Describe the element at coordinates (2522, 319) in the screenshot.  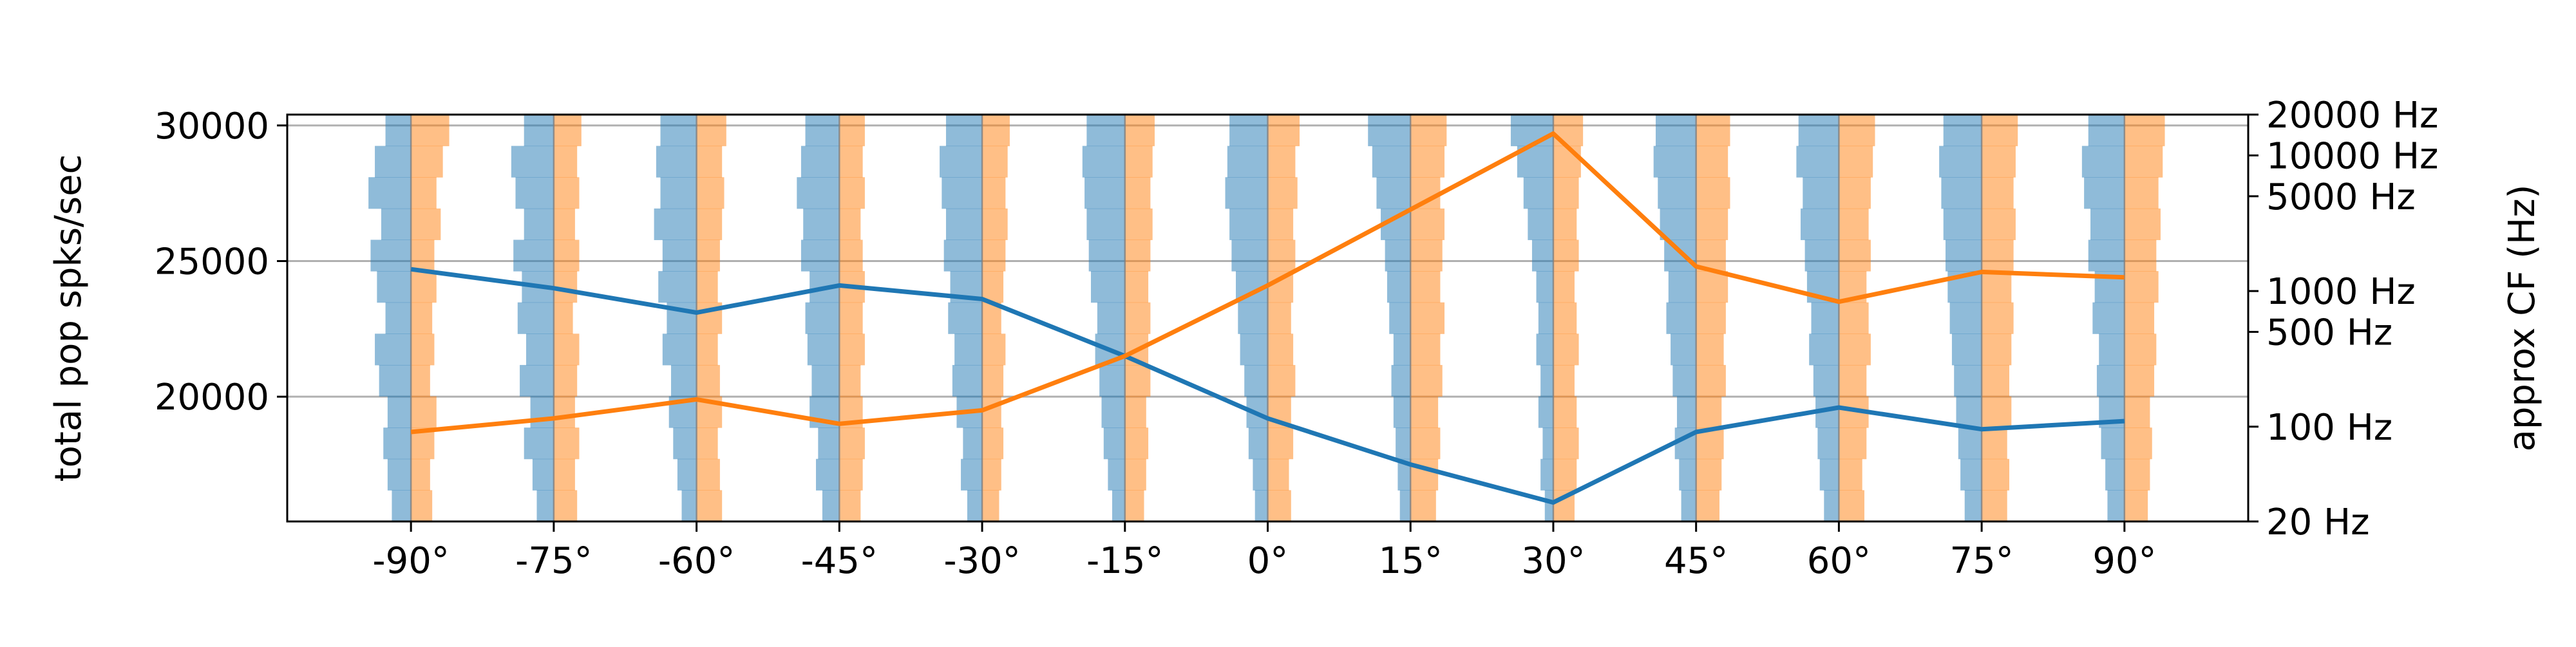
I see `right-axis-title: approx CF (Hz)` at that location.